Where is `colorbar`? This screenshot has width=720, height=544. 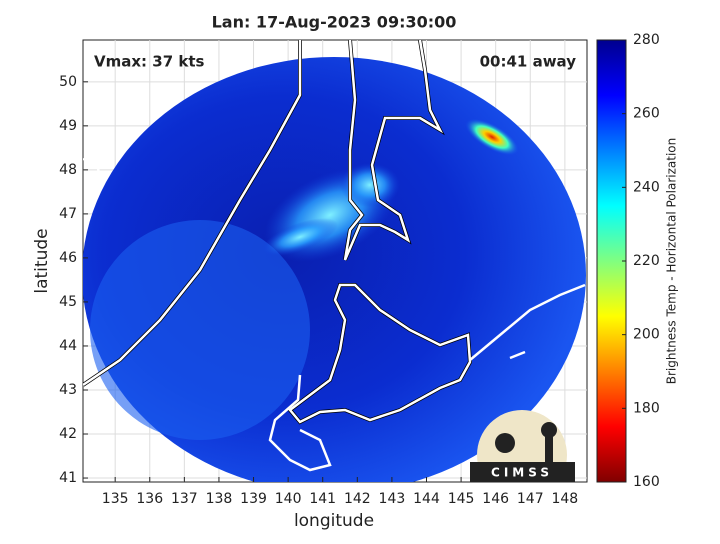
colorbar is located at coordinates (611, 261).